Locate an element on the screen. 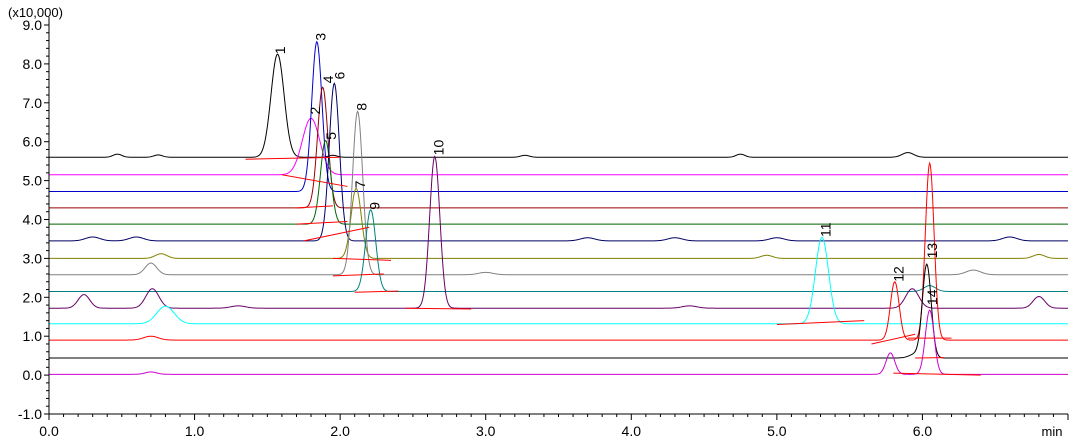  peak-label-13: 13 is located at coordinates (932, 251).